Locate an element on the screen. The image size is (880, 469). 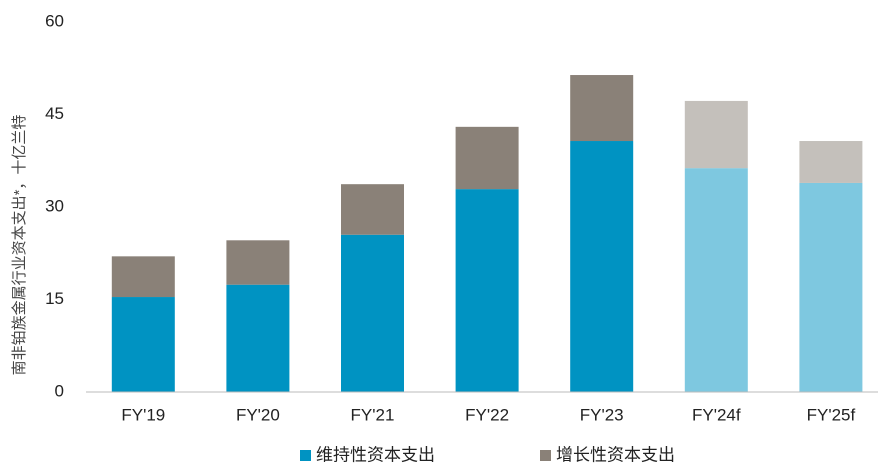
x-tick-label: FY'21 is located at coordinates (373, 414).